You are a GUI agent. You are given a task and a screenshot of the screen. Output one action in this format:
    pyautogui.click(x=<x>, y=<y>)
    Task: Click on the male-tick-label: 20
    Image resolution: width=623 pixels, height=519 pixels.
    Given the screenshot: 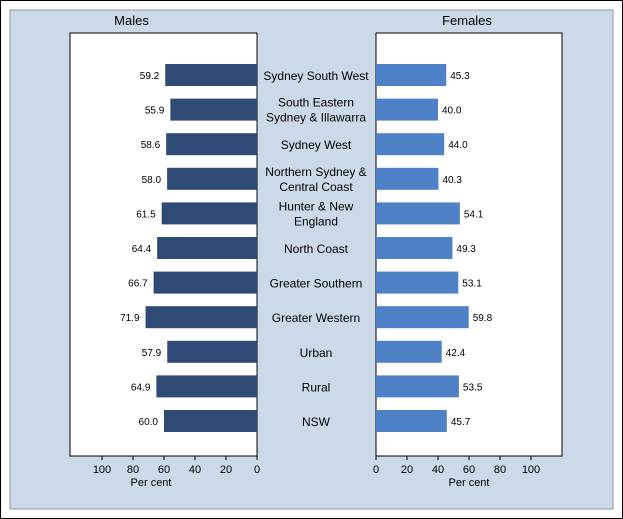 What is the action you would take?
    pyautogui.click(x=226, y=470)
    